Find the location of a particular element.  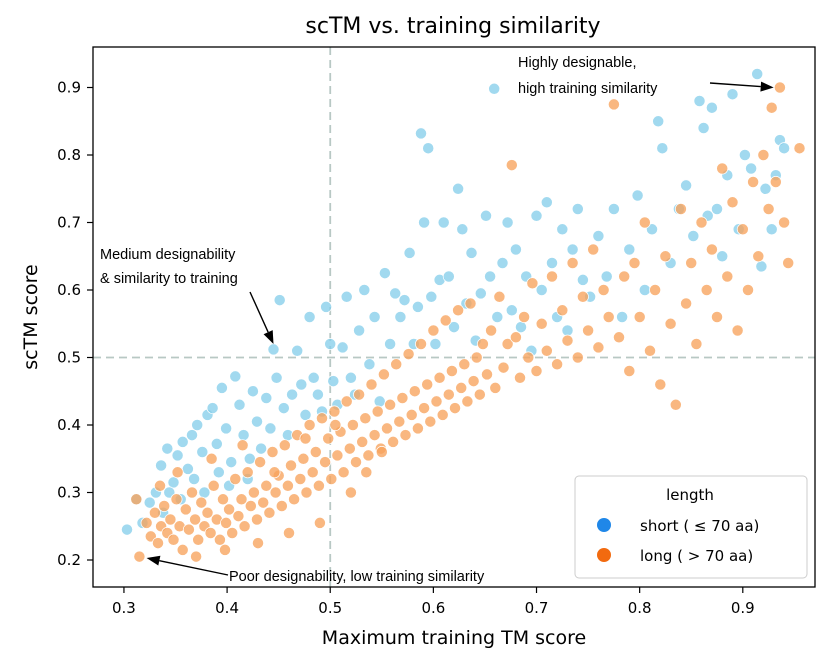

annotation-medium-line-2: & similarity to training is located at coordinates (169, 279).